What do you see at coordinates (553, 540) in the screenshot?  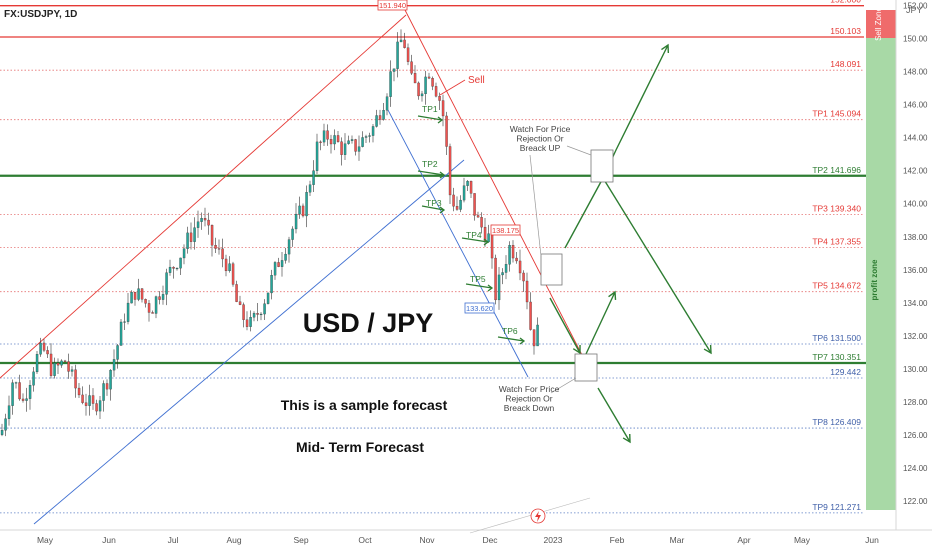 I see `x-tick-label: 2023` at bounding box center [553, 540].